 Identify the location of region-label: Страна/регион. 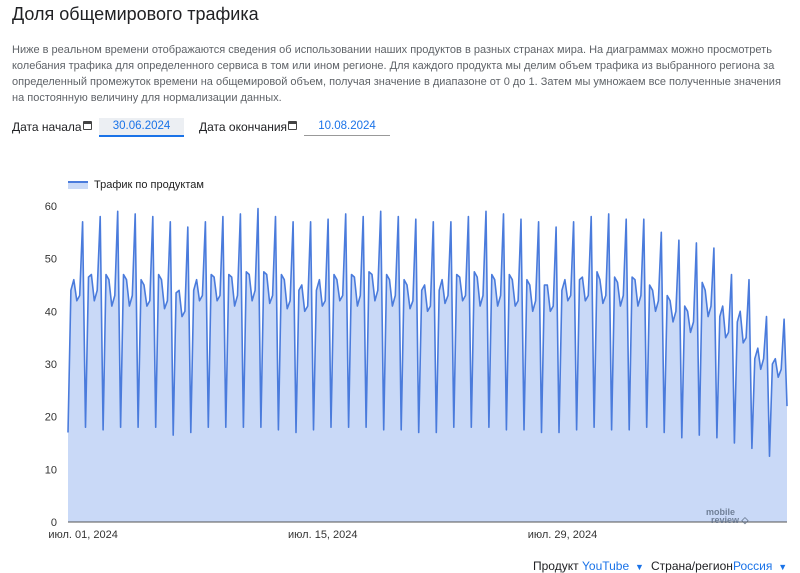
(692, 566).